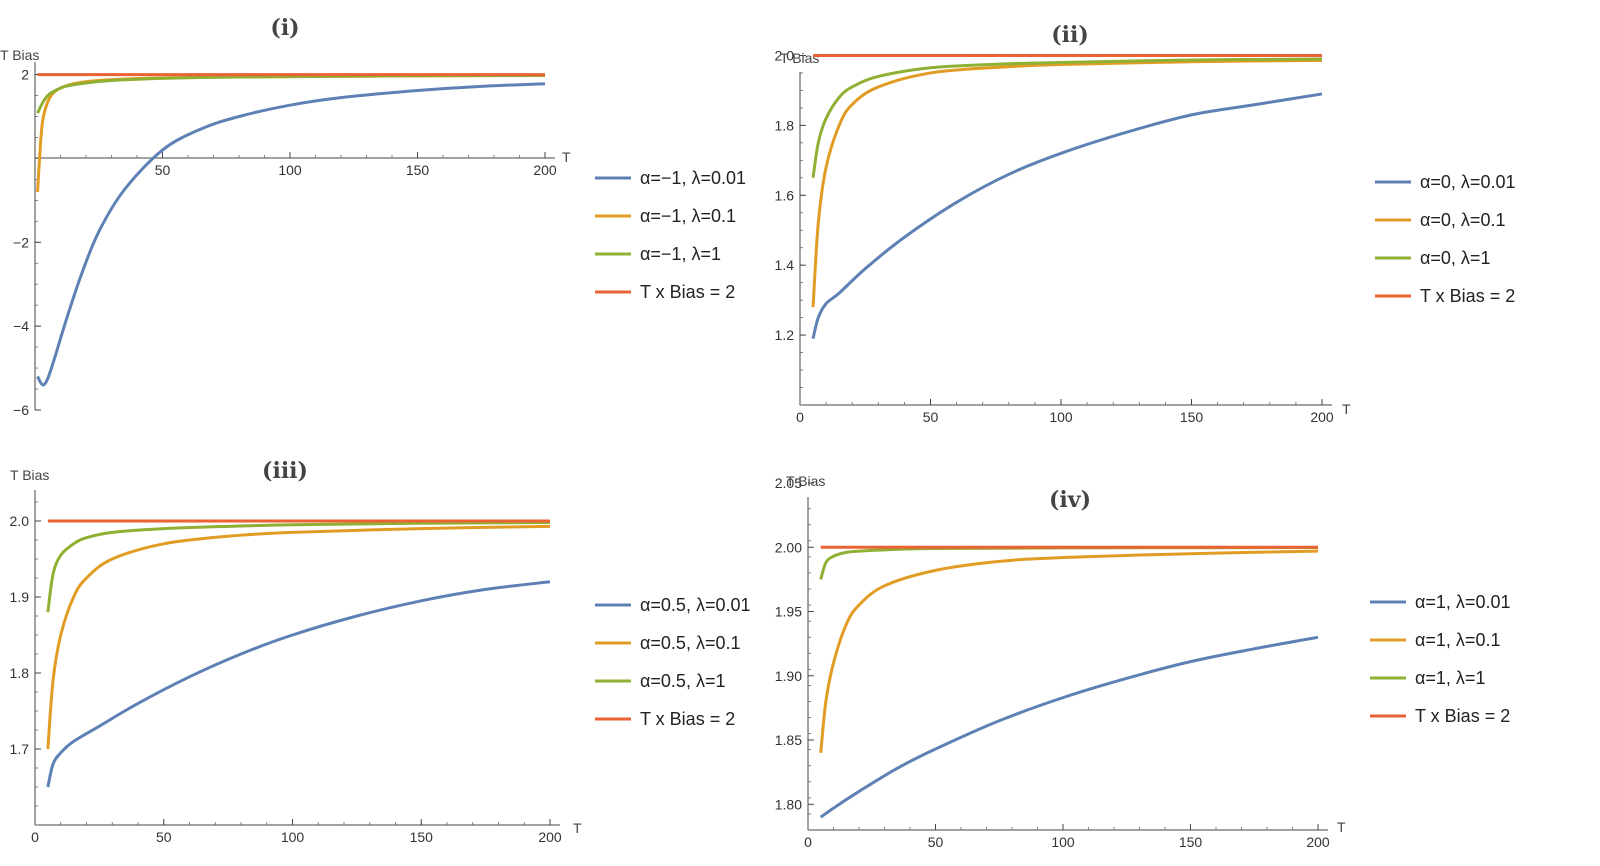 The width and height of the screenshot is (1600, 866). What do you see at coordinates (1462, 220) in the screenshot?
I see `legend-label: α=0, λ=0.1` at bounding box center [1462, 220].